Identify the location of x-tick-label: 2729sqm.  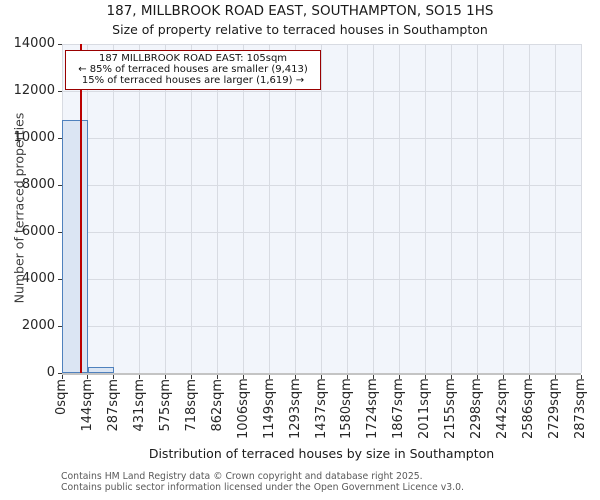
(555, 408).